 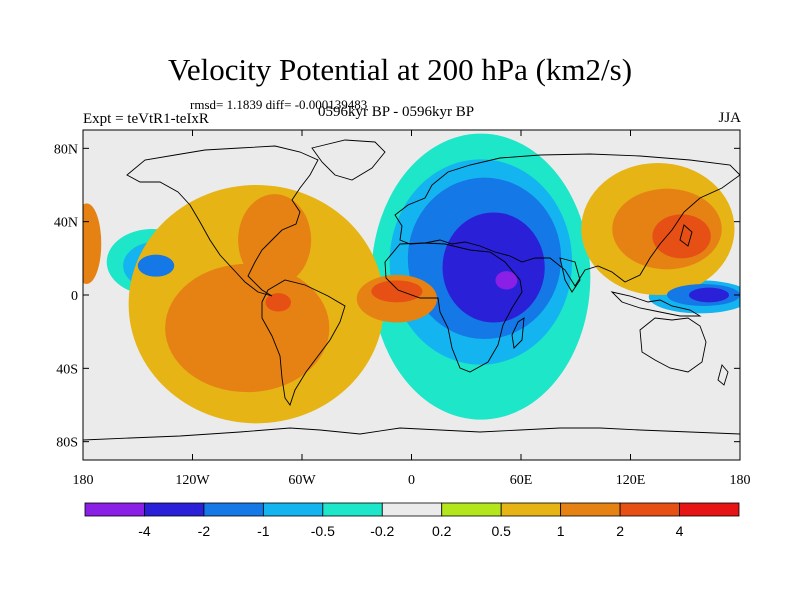 What do you see at coordinates (412, 520) in the screenshot?
I see `colorbar: -4 -2 -1 -0.5 -0.2 0.2 0.5 1 2 4` at bounding box center [412, 520].